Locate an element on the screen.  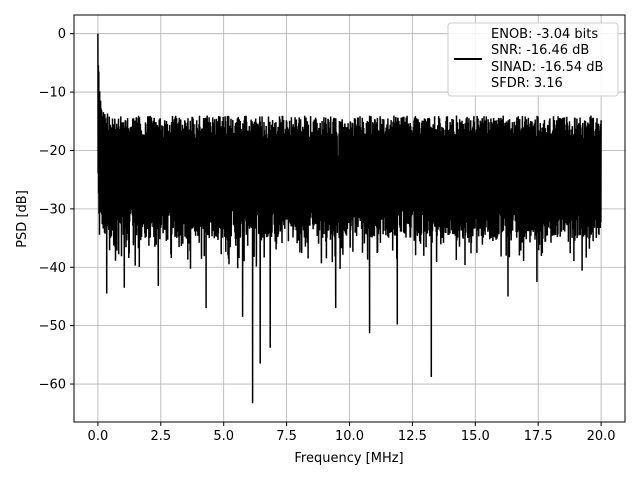
x-tick-label: 12.5 is located at coordinates (412, 436).